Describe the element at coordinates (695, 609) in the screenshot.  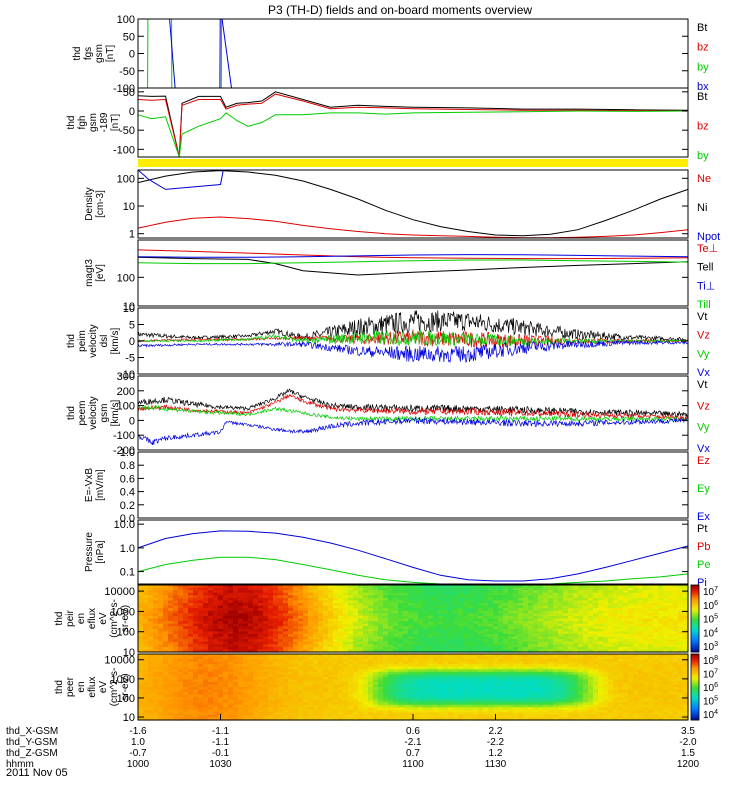
I see `colorbar-step` at that location.